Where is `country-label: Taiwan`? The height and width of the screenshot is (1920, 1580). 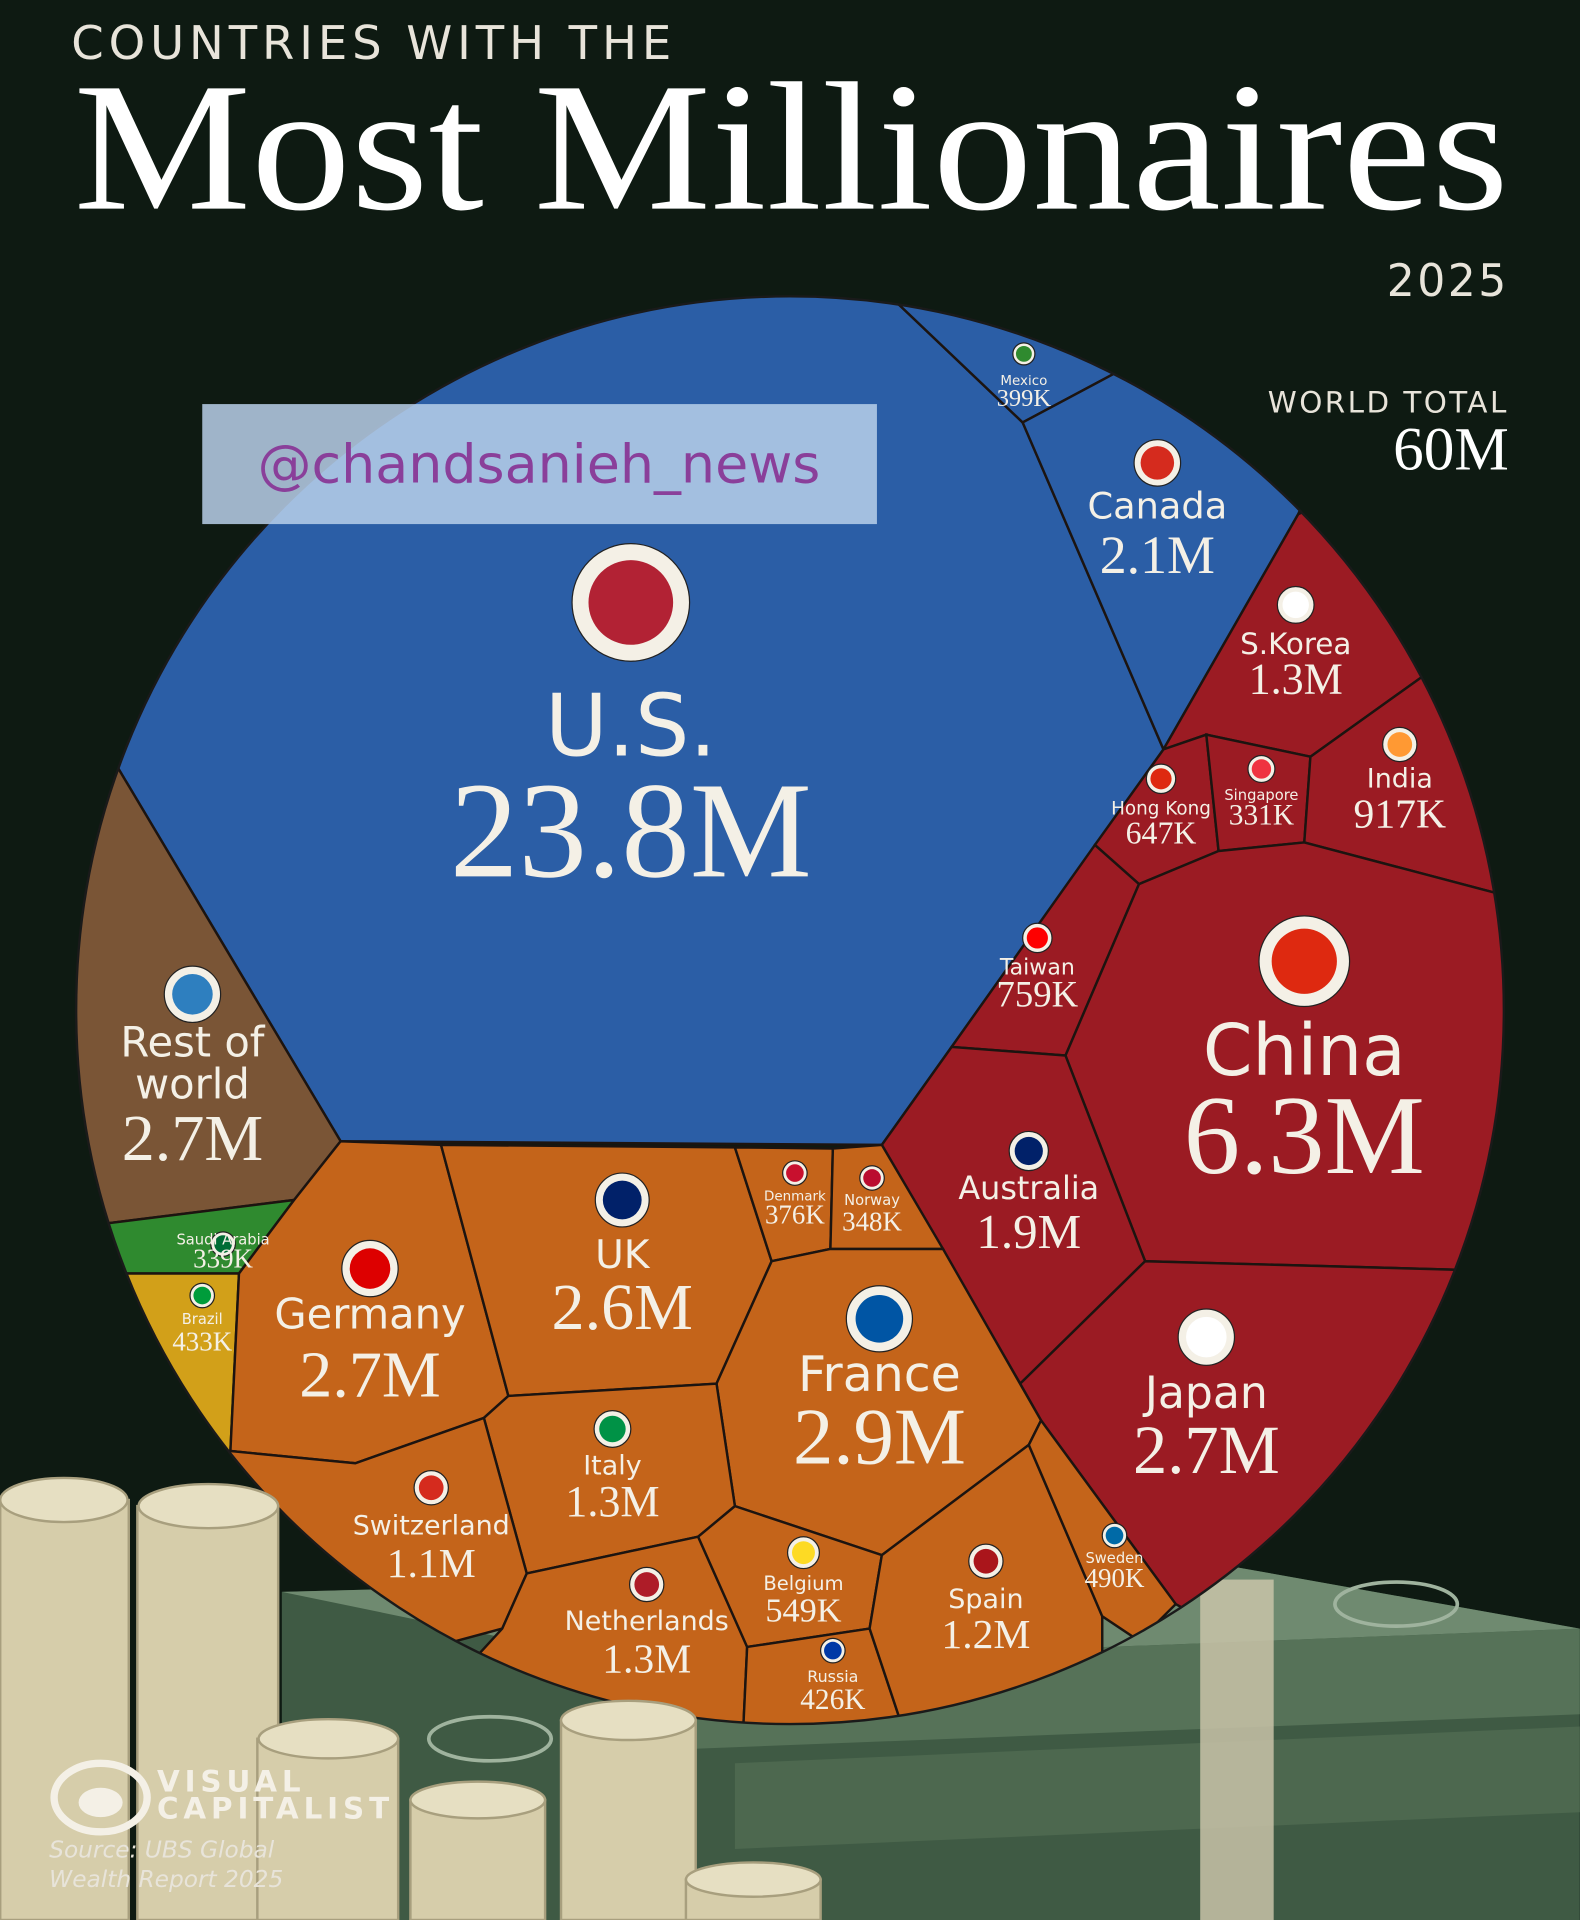
country-label: Taiwan is located at coordinates (1037, 968).